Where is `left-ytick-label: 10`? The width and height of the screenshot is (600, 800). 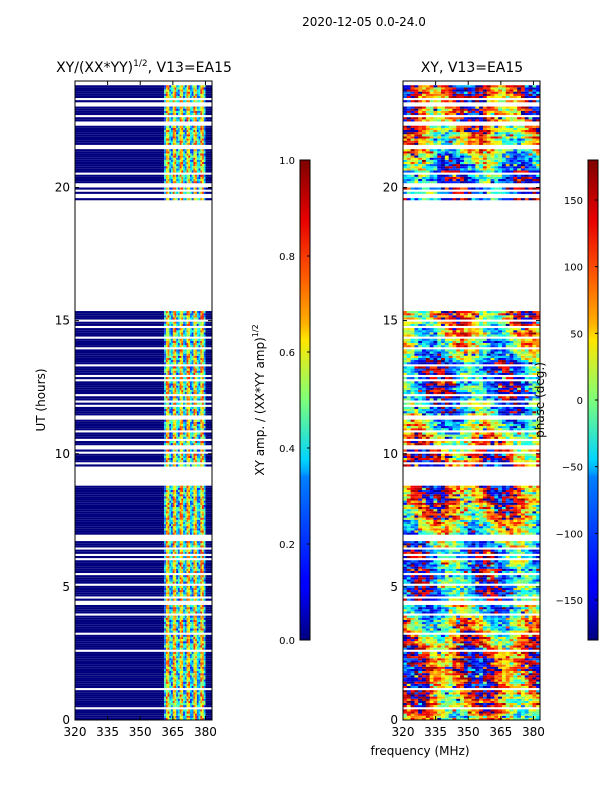
left-ytick-label: 10 is located at coordinates (62, 454).